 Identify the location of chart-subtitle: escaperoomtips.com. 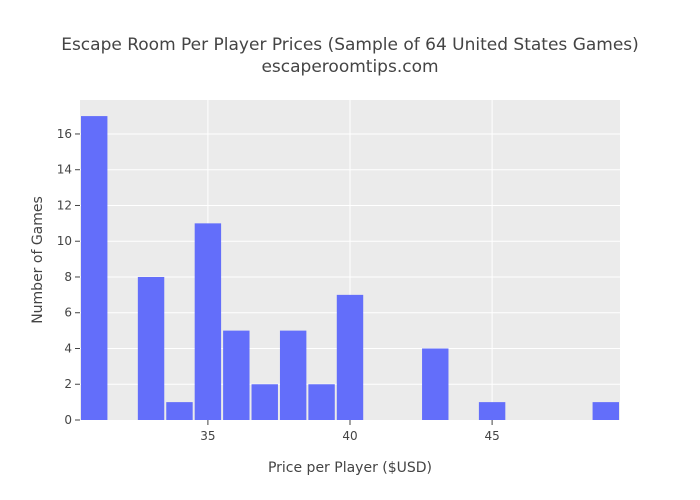
(349, 67).